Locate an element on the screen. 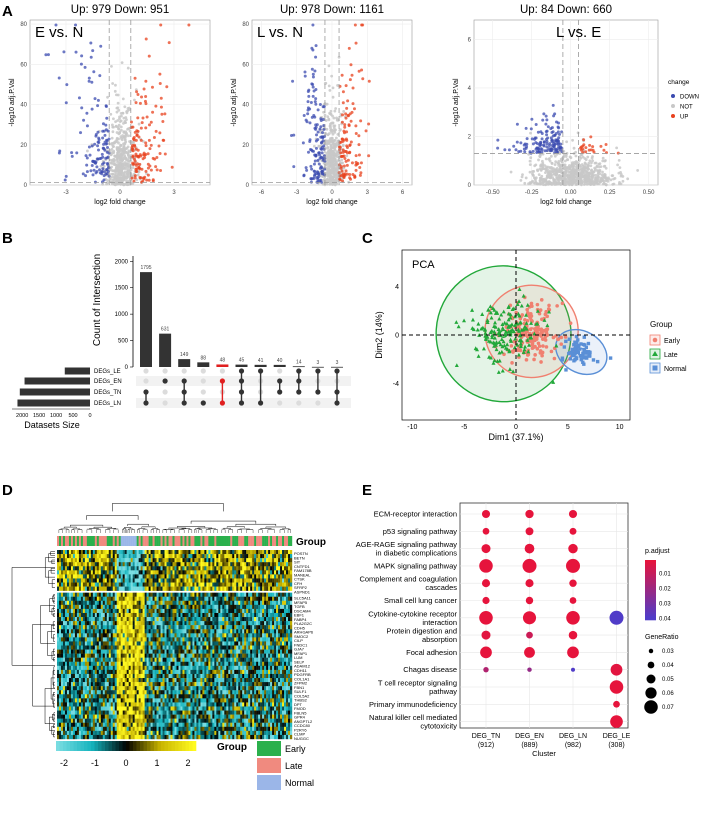 This screenshot has height=817, width=706. matrix-dot-off is located at coordinates (222, 371).